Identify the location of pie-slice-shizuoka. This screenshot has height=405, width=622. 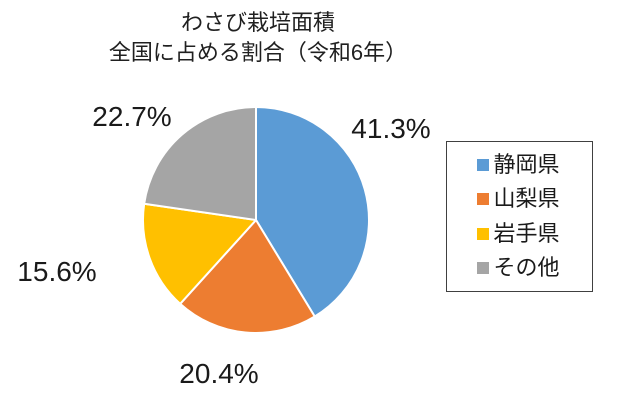
(312, 212).